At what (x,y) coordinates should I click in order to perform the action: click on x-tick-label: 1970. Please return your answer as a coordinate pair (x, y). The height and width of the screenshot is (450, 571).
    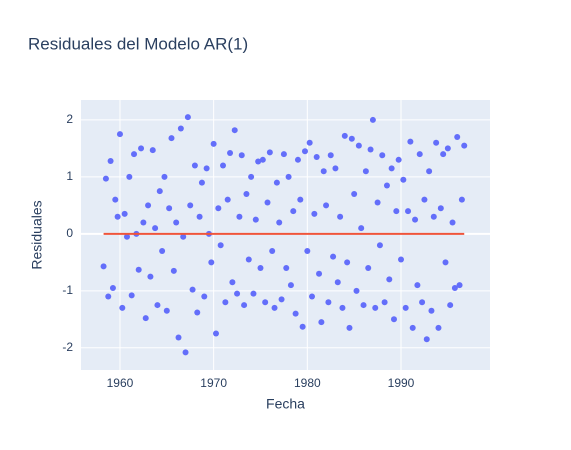
    Looking at the image, I should click on (213, 383).